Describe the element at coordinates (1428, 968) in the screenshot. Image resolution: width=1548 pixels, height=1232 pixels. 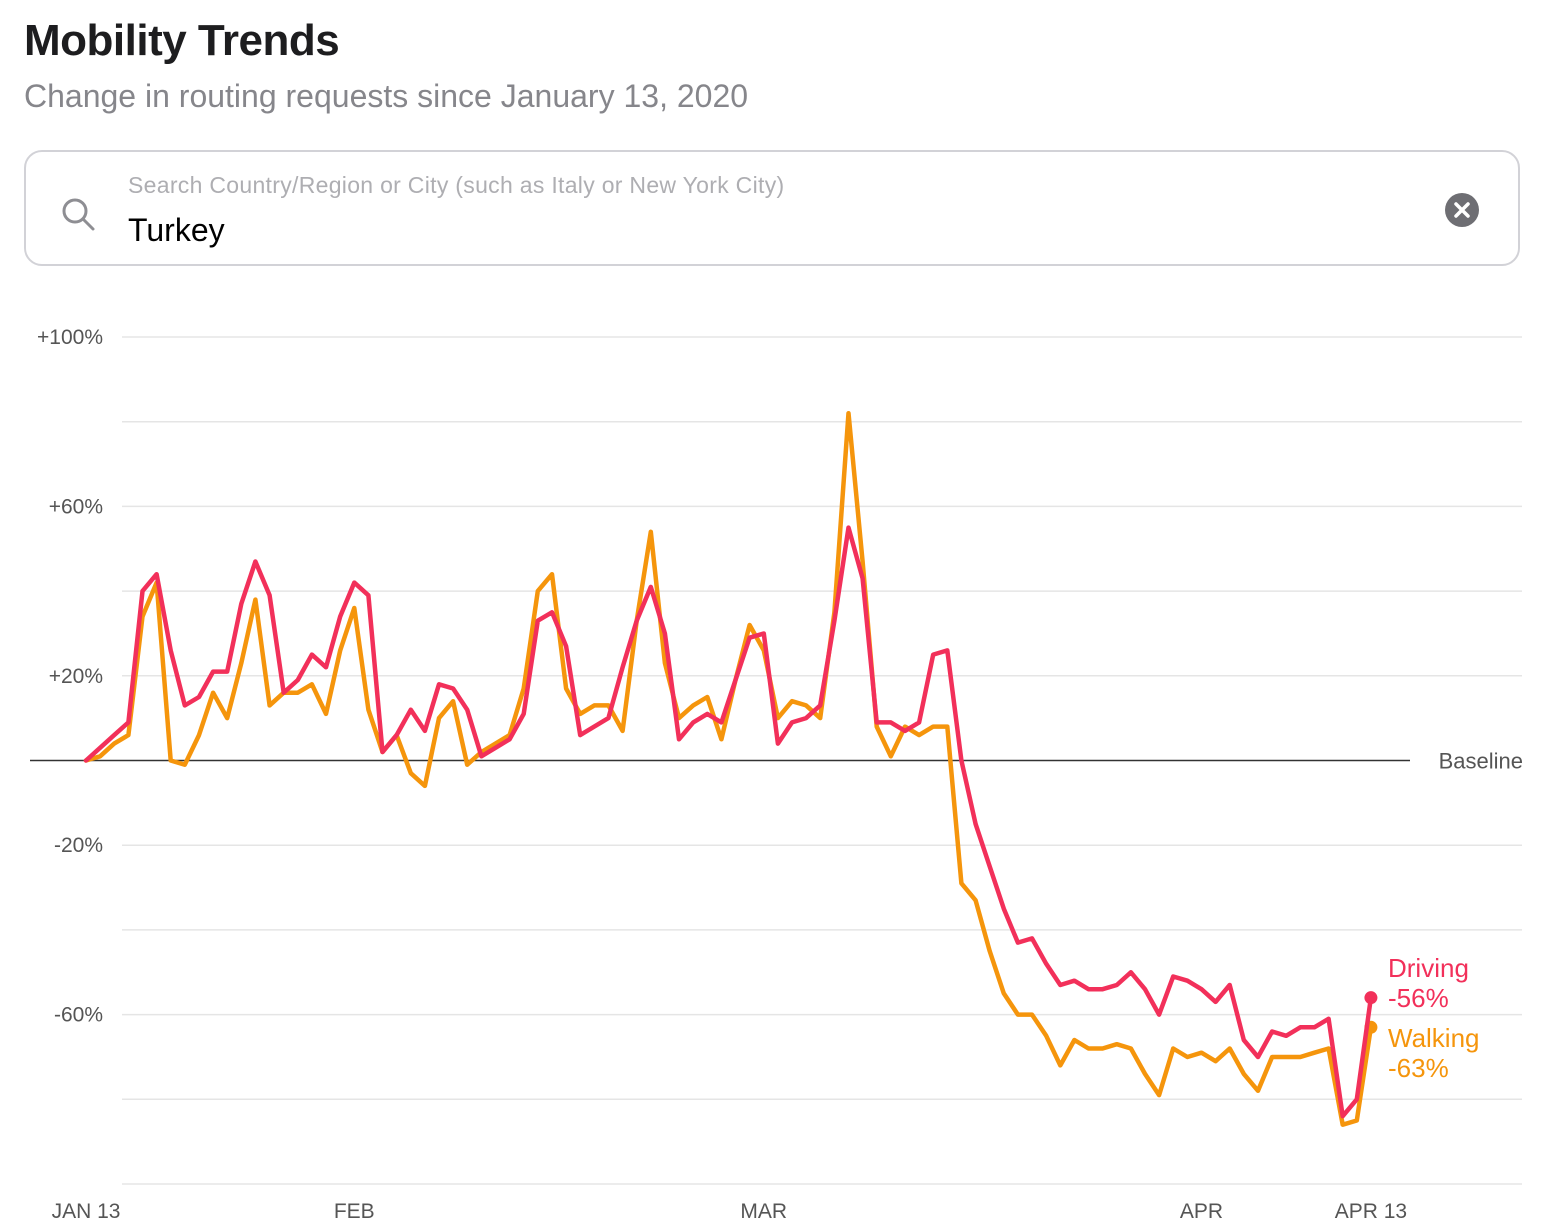
I see `series-name-driving: Driving` at that location.